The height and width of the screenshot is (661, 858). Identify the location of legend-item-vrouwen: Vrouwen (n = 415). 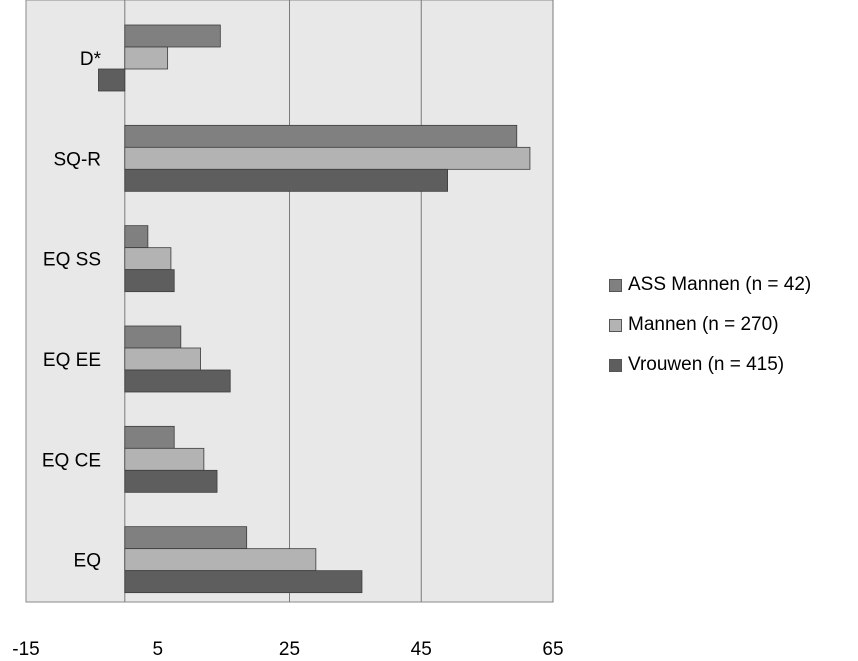
(710, 365).